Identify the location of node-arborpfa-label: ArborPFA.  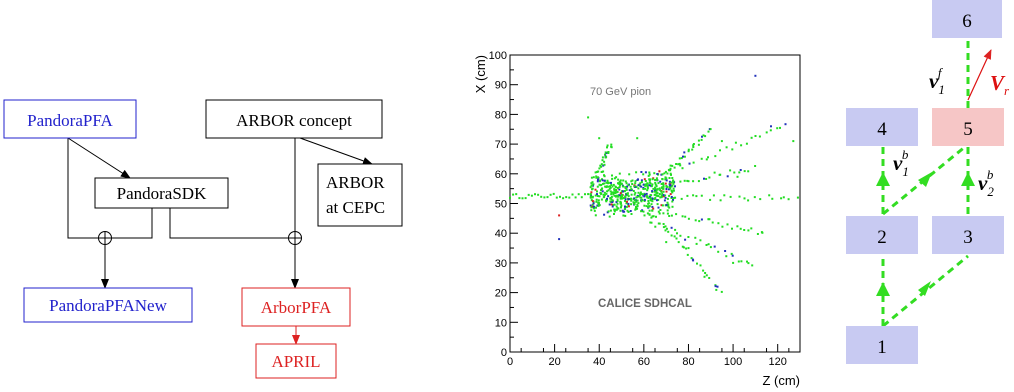
(296, 307).